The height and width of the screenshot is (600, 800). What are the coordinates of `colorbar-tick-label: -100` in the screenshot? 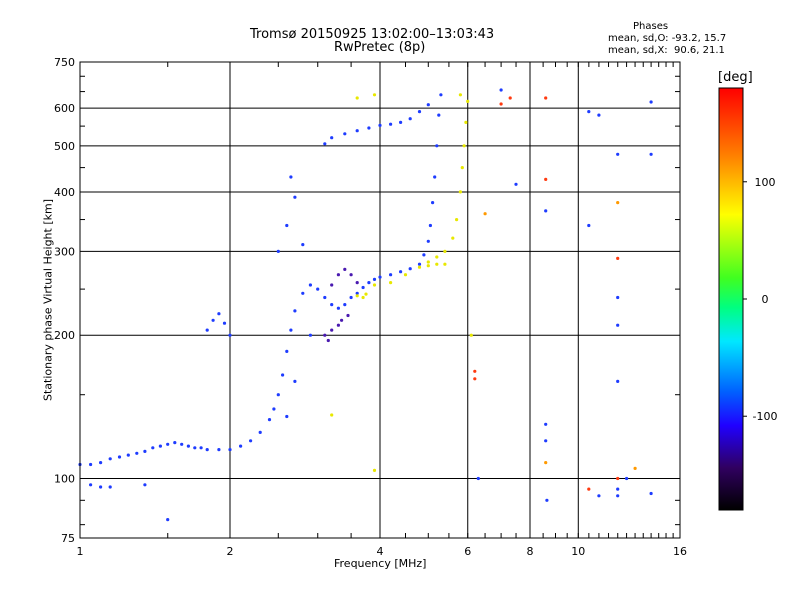 It's located at (765, 416).